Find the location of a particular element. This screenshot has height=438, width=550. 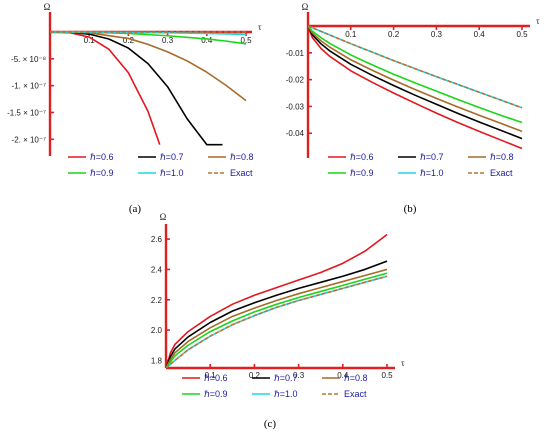

y-tick-label: -1. × 10⁻⁷ is located at coordinates (29, 86).